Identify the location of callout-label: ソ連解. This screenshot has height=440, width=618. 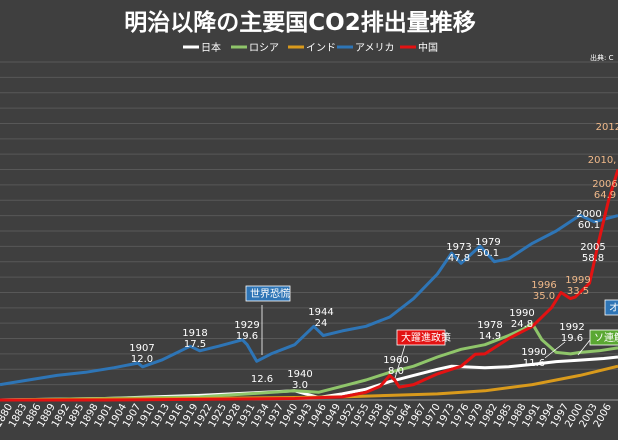
(606, 337).